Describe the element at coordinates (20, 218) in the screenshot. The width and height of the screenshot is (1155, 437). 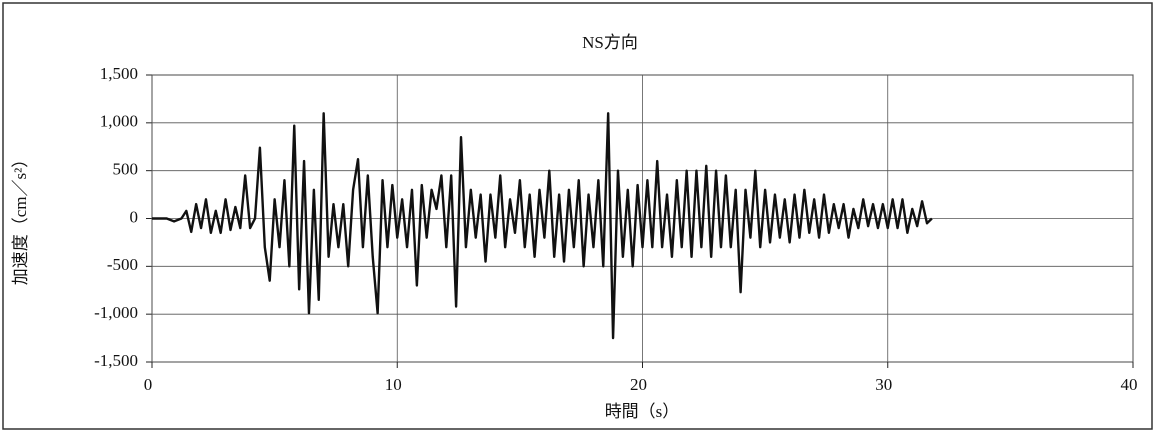
I see `y-axis-label: 加速度（cm／s²）` at that location.